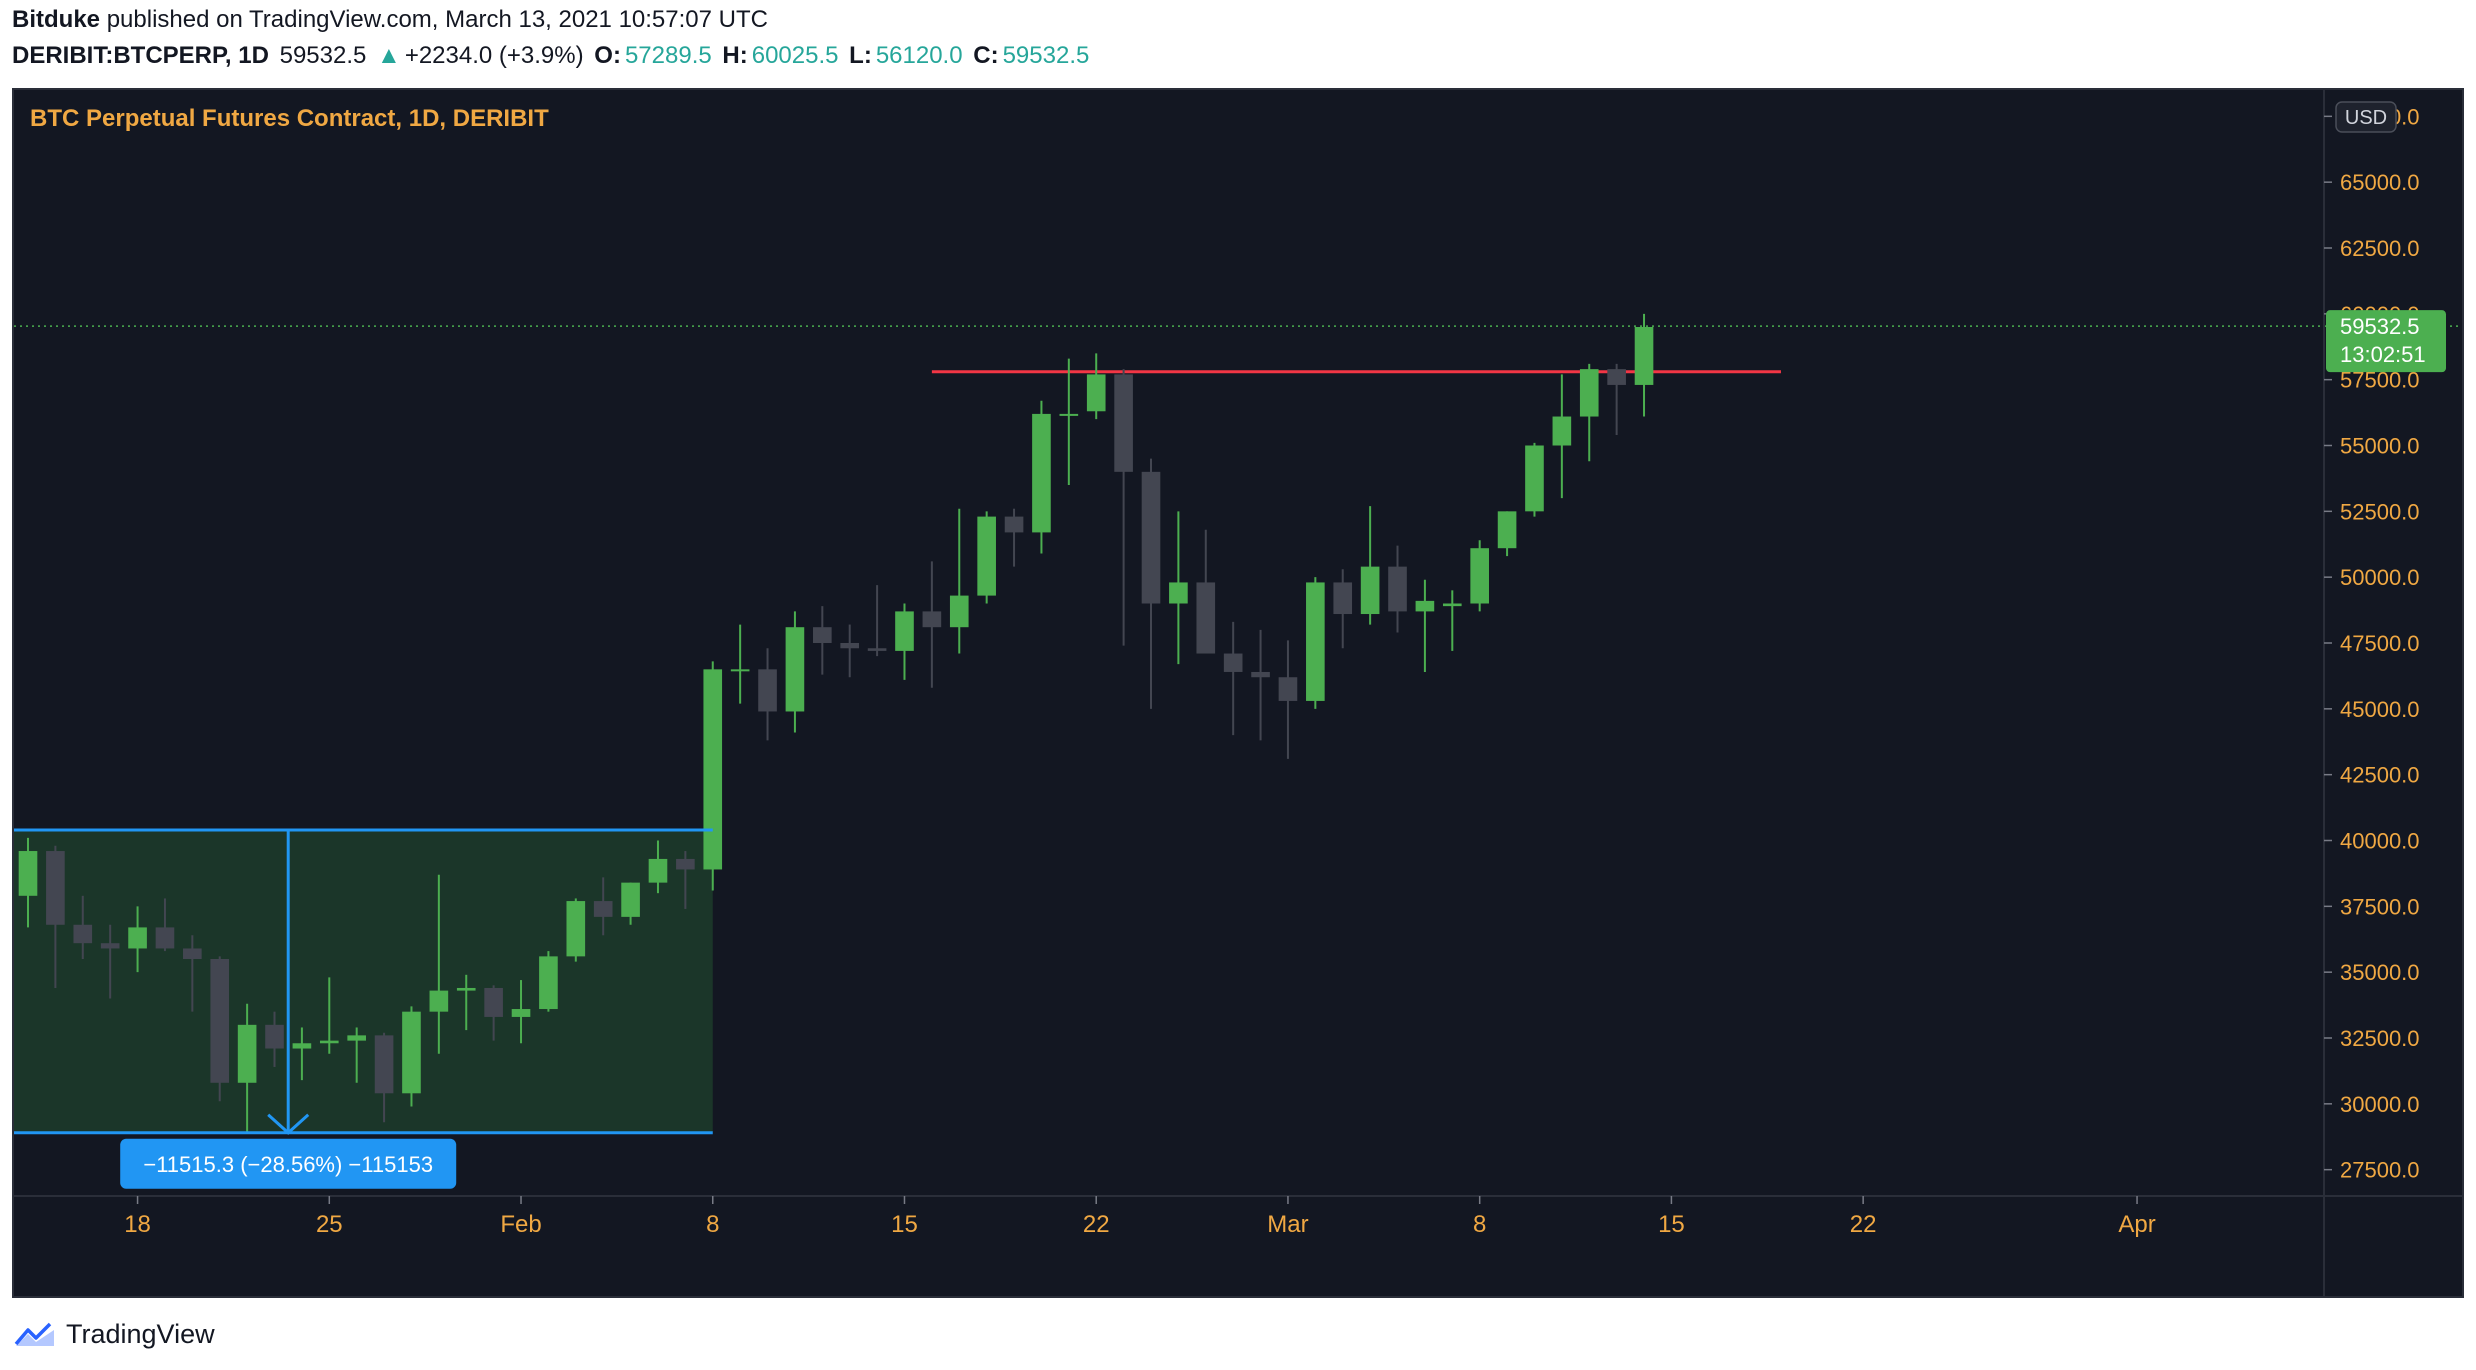 The height and width of the screenshot is (1370, 2476). I want to click on y-tick-label: 35000.0, so click(2380, 972).